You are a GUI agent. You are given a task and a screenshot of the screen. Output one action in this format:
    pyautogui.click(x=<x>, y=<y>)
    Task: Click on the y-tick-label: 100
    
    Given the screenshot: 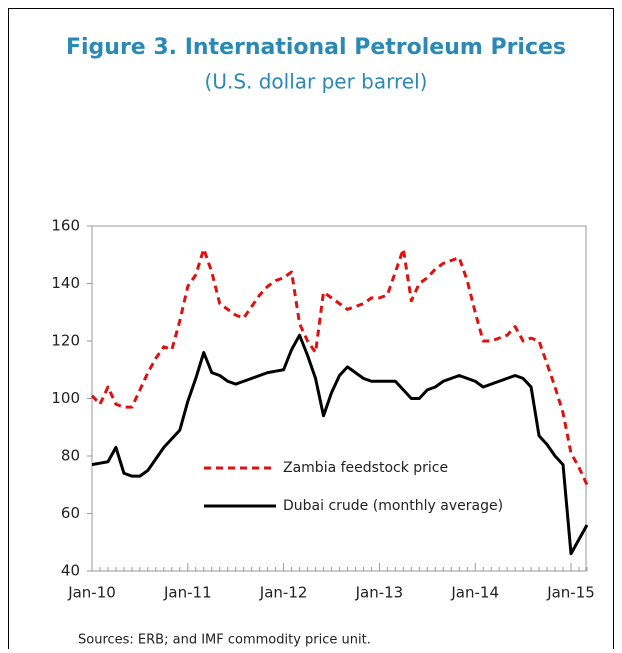 What is the action you would take?
    pyautogui.click(x=65, y=398)
    